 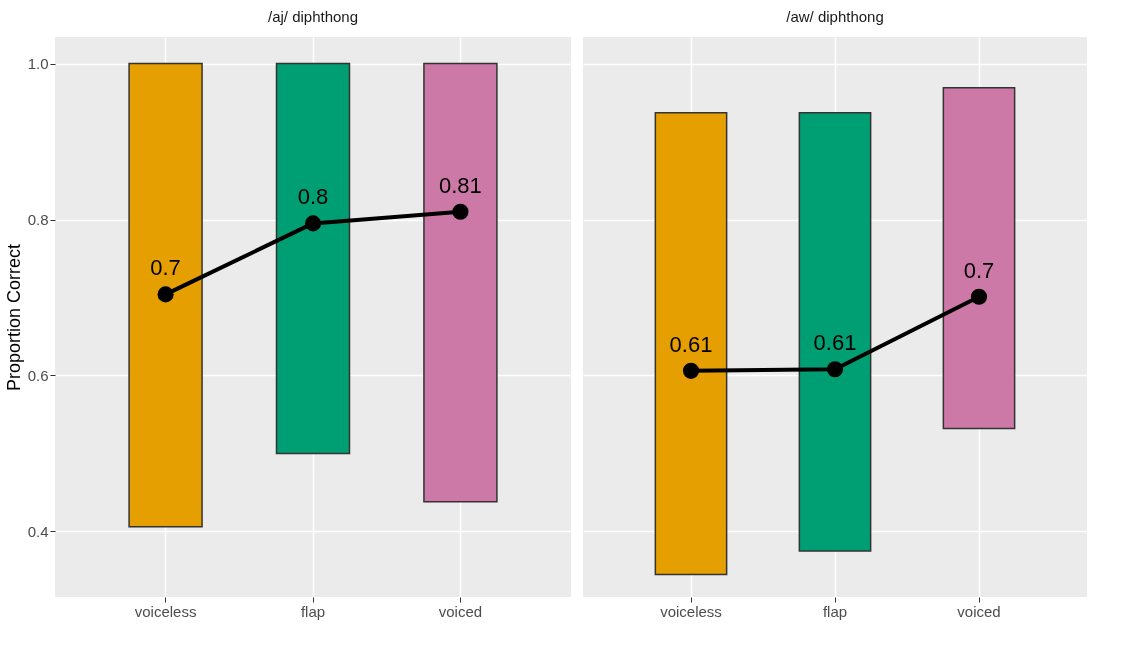 What do you see at coordinates (460, 185) in the screenshot?
I see `data-label: 0.81` at bounding box center [460, 185].